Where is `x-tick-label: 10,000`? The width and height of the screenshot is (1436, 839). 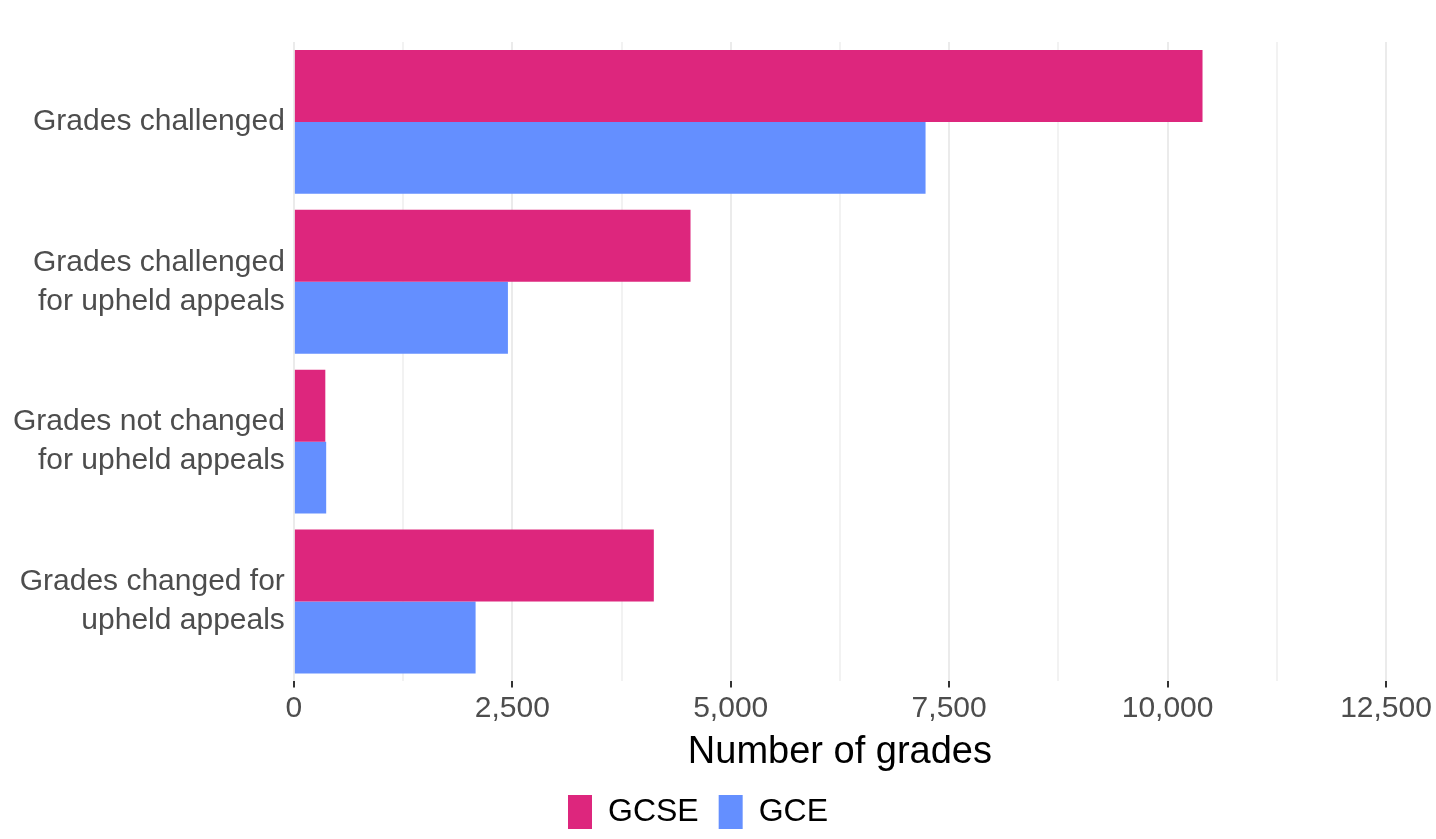 x-tick-label: 10,000 is located at coordinates (1167, 706).